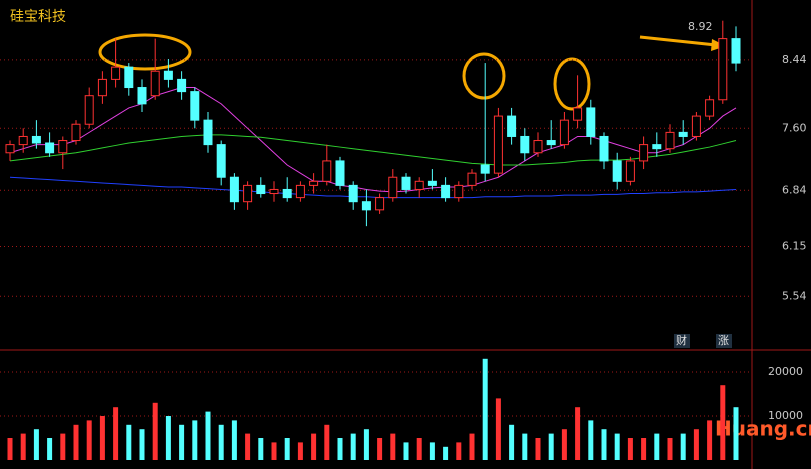  What do you see at coordinates (785, 371) in the screenshot?
I see `y-tick-label: 20000` at bounding box center [785, 371].